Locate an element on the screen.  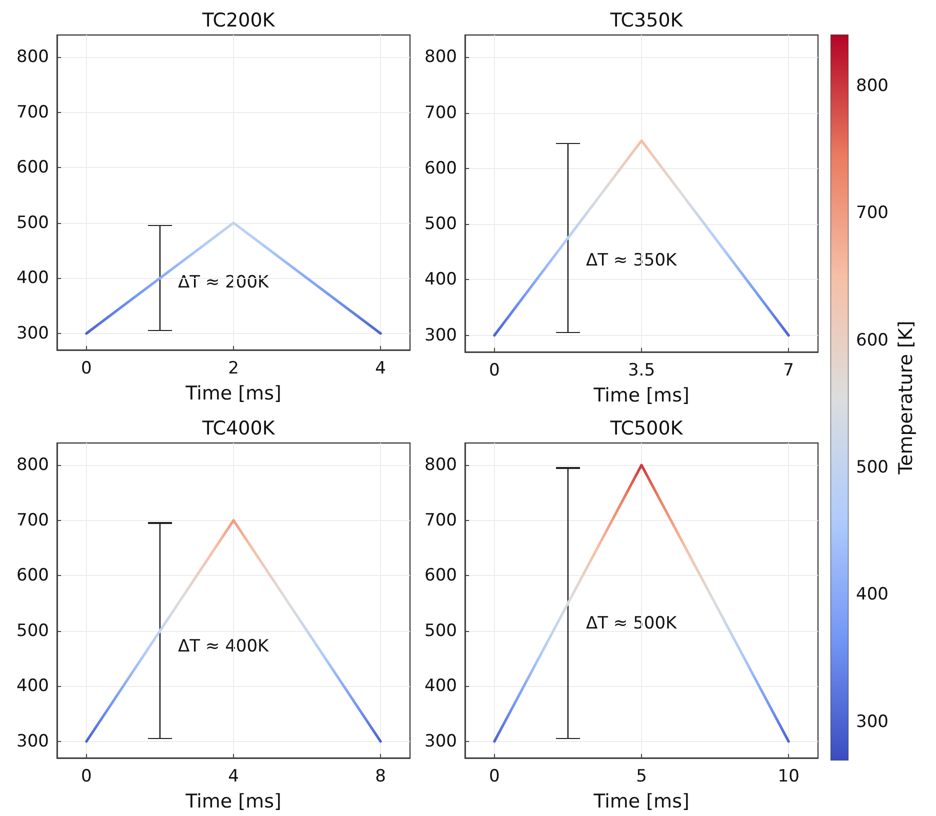
chart-title: TC400K is located at coordinates (238, 429).